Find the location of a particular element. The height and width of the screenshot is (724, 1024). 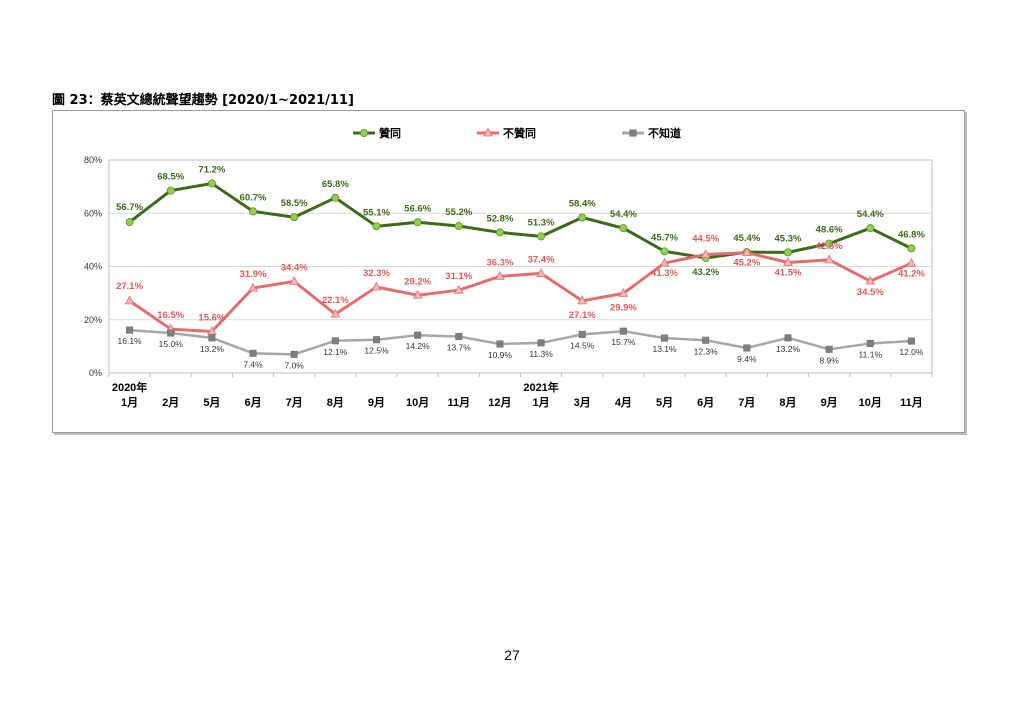

data-label: 12.0% is located at coordinates (911, 352).